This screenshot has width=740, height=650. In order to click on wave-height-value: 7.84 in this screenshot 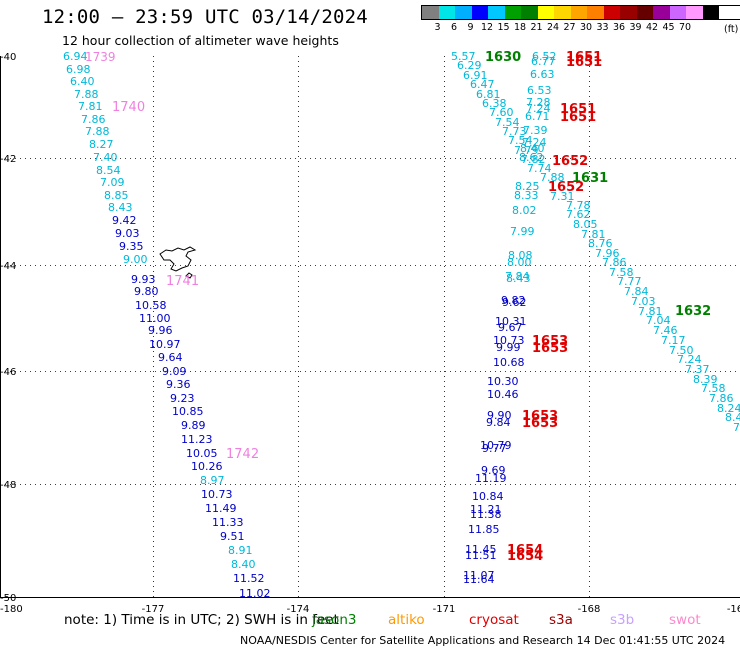, I will do `click(517, 276)`.